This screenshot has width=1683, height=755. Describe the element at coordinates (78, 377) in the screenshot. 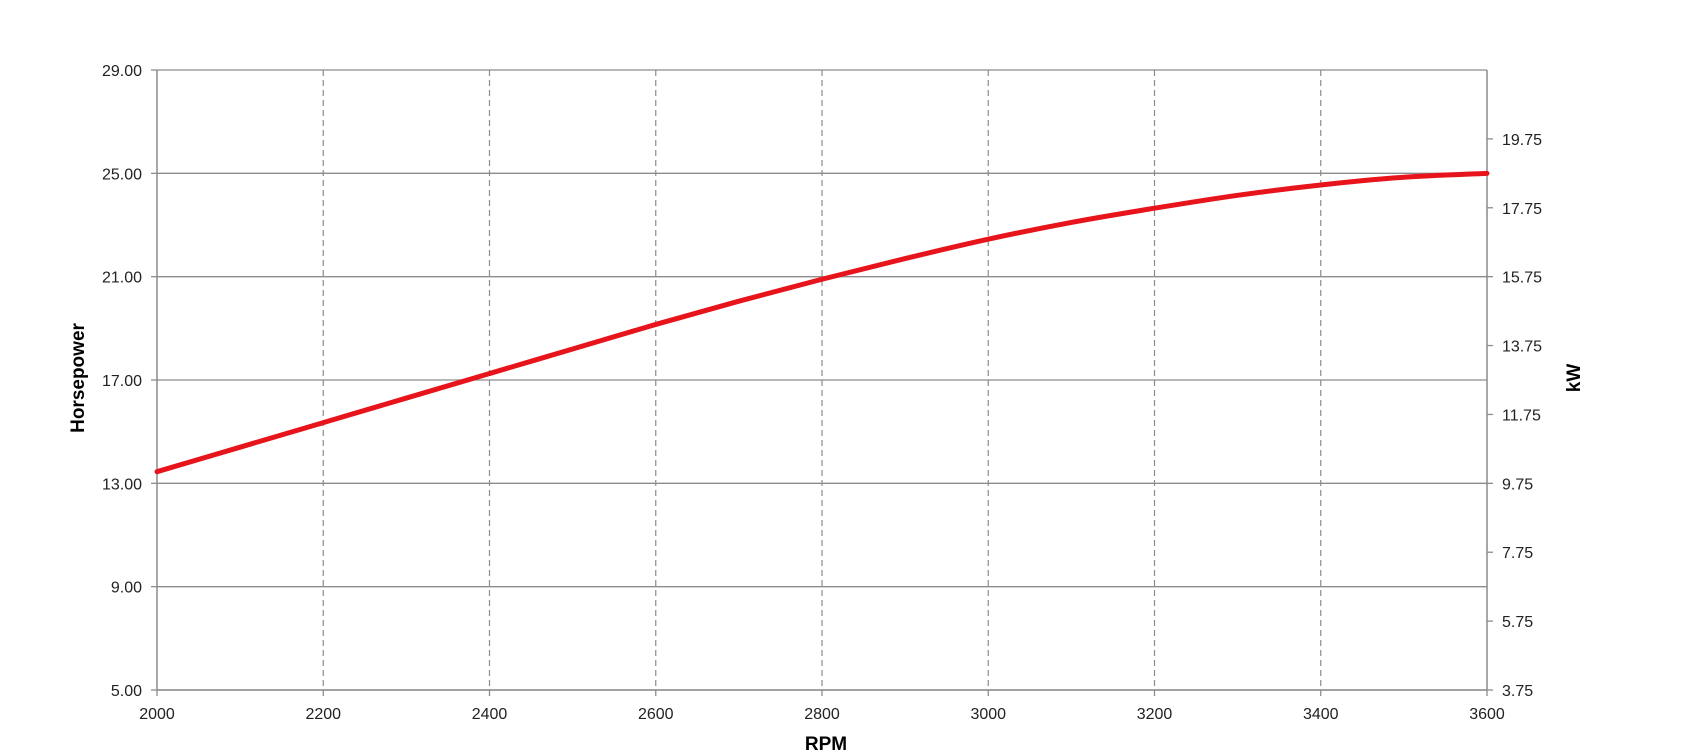

I see `y-axis-title: Horsepower` at that location.